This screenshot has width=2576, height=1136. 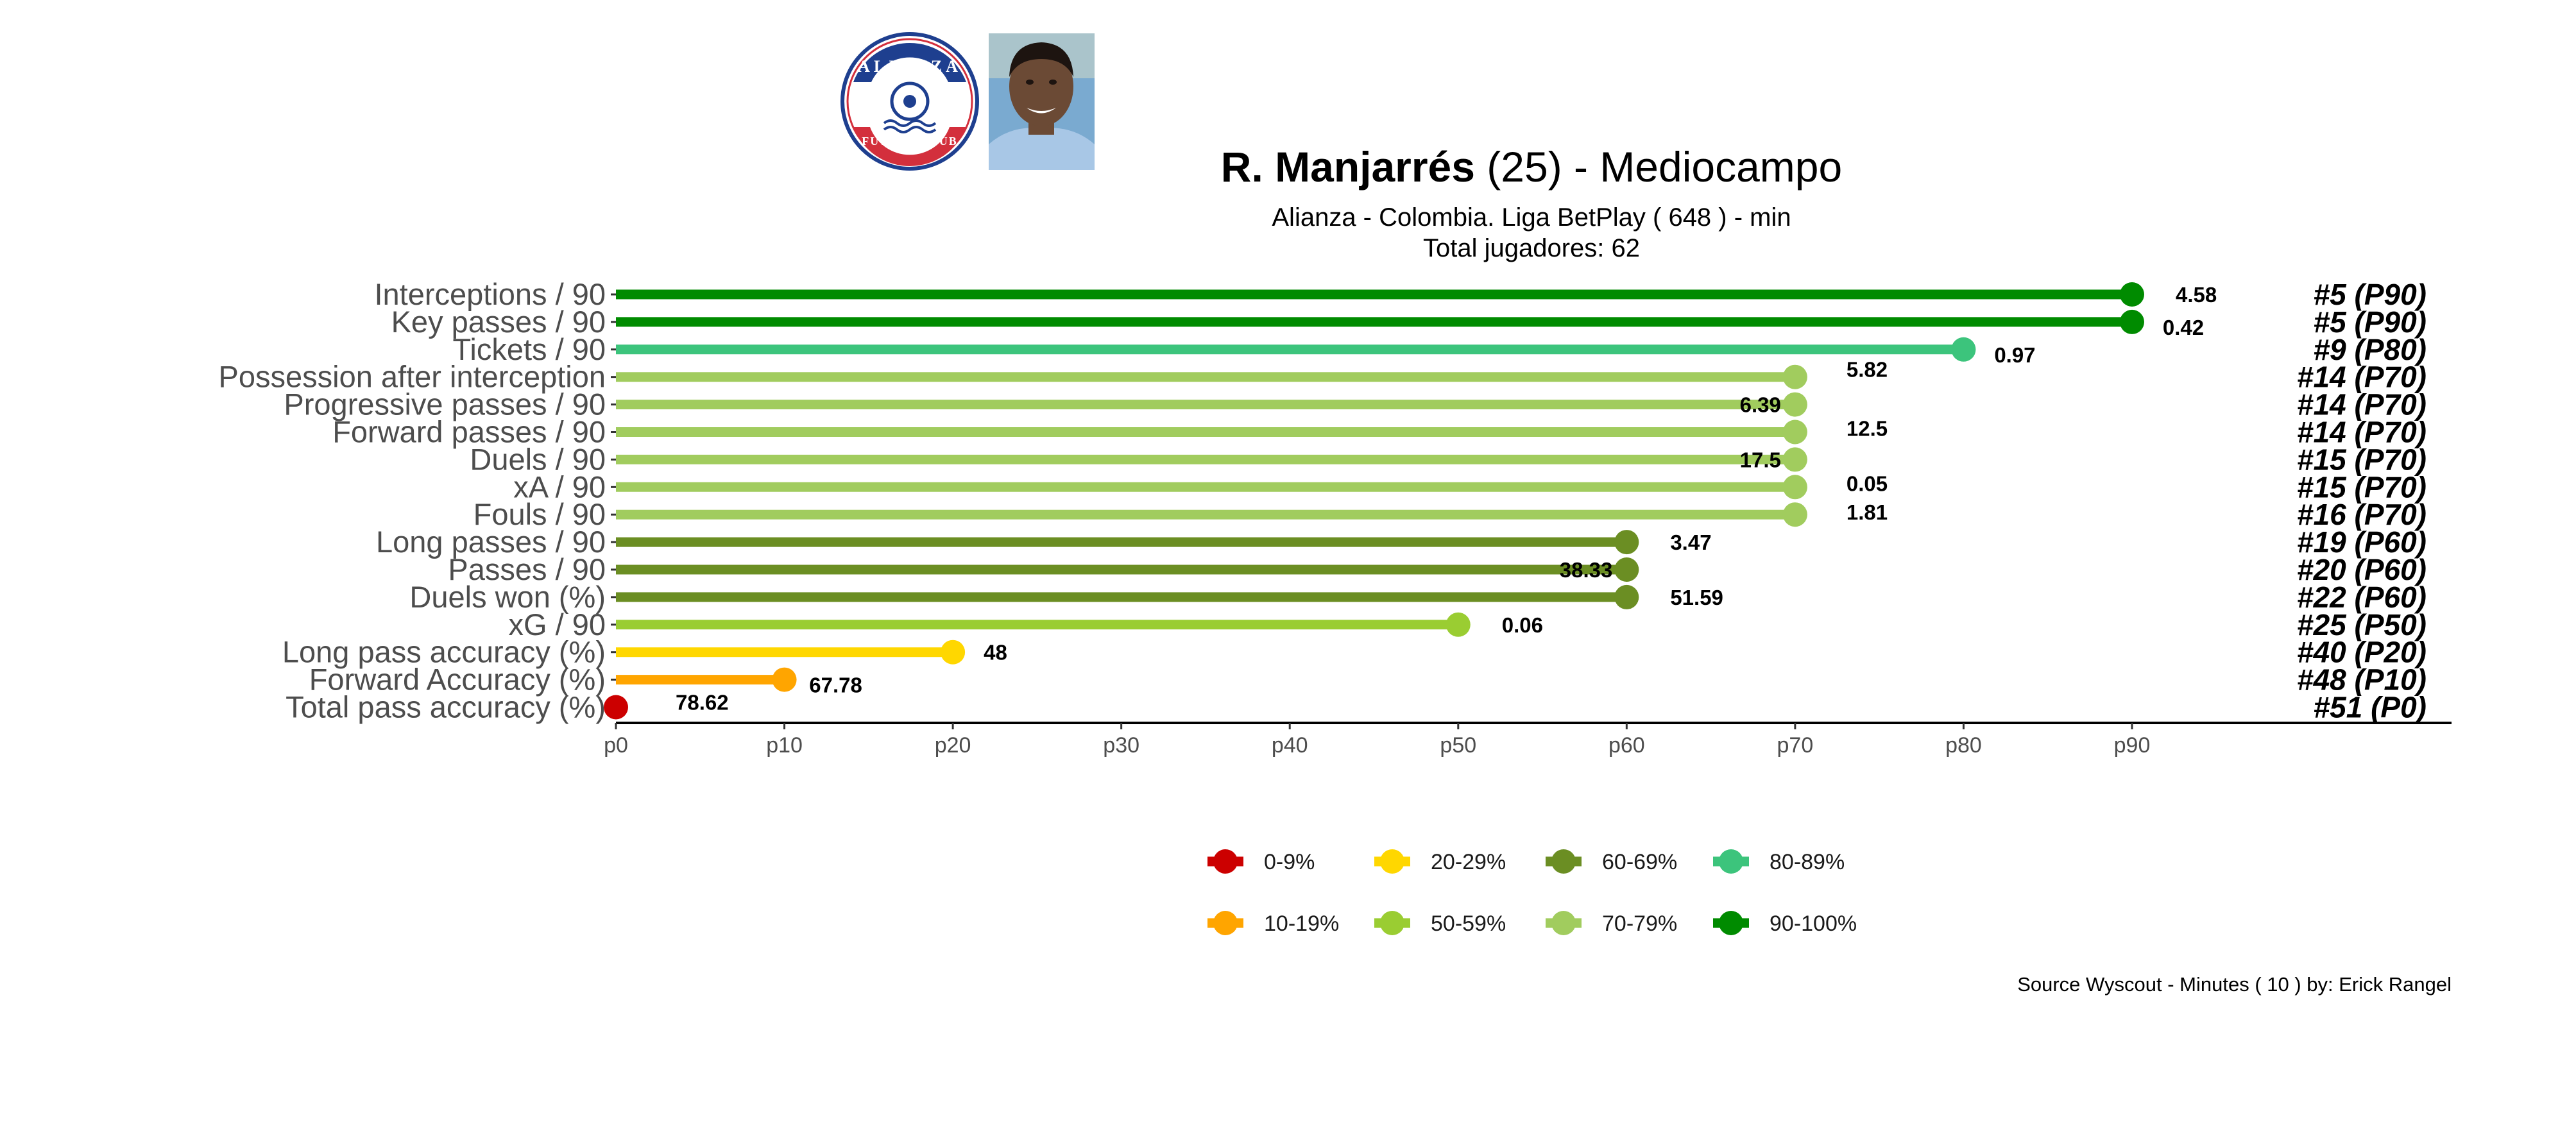 I want to click on rank-label: #19 (P60), so click(x=2362, y=542).